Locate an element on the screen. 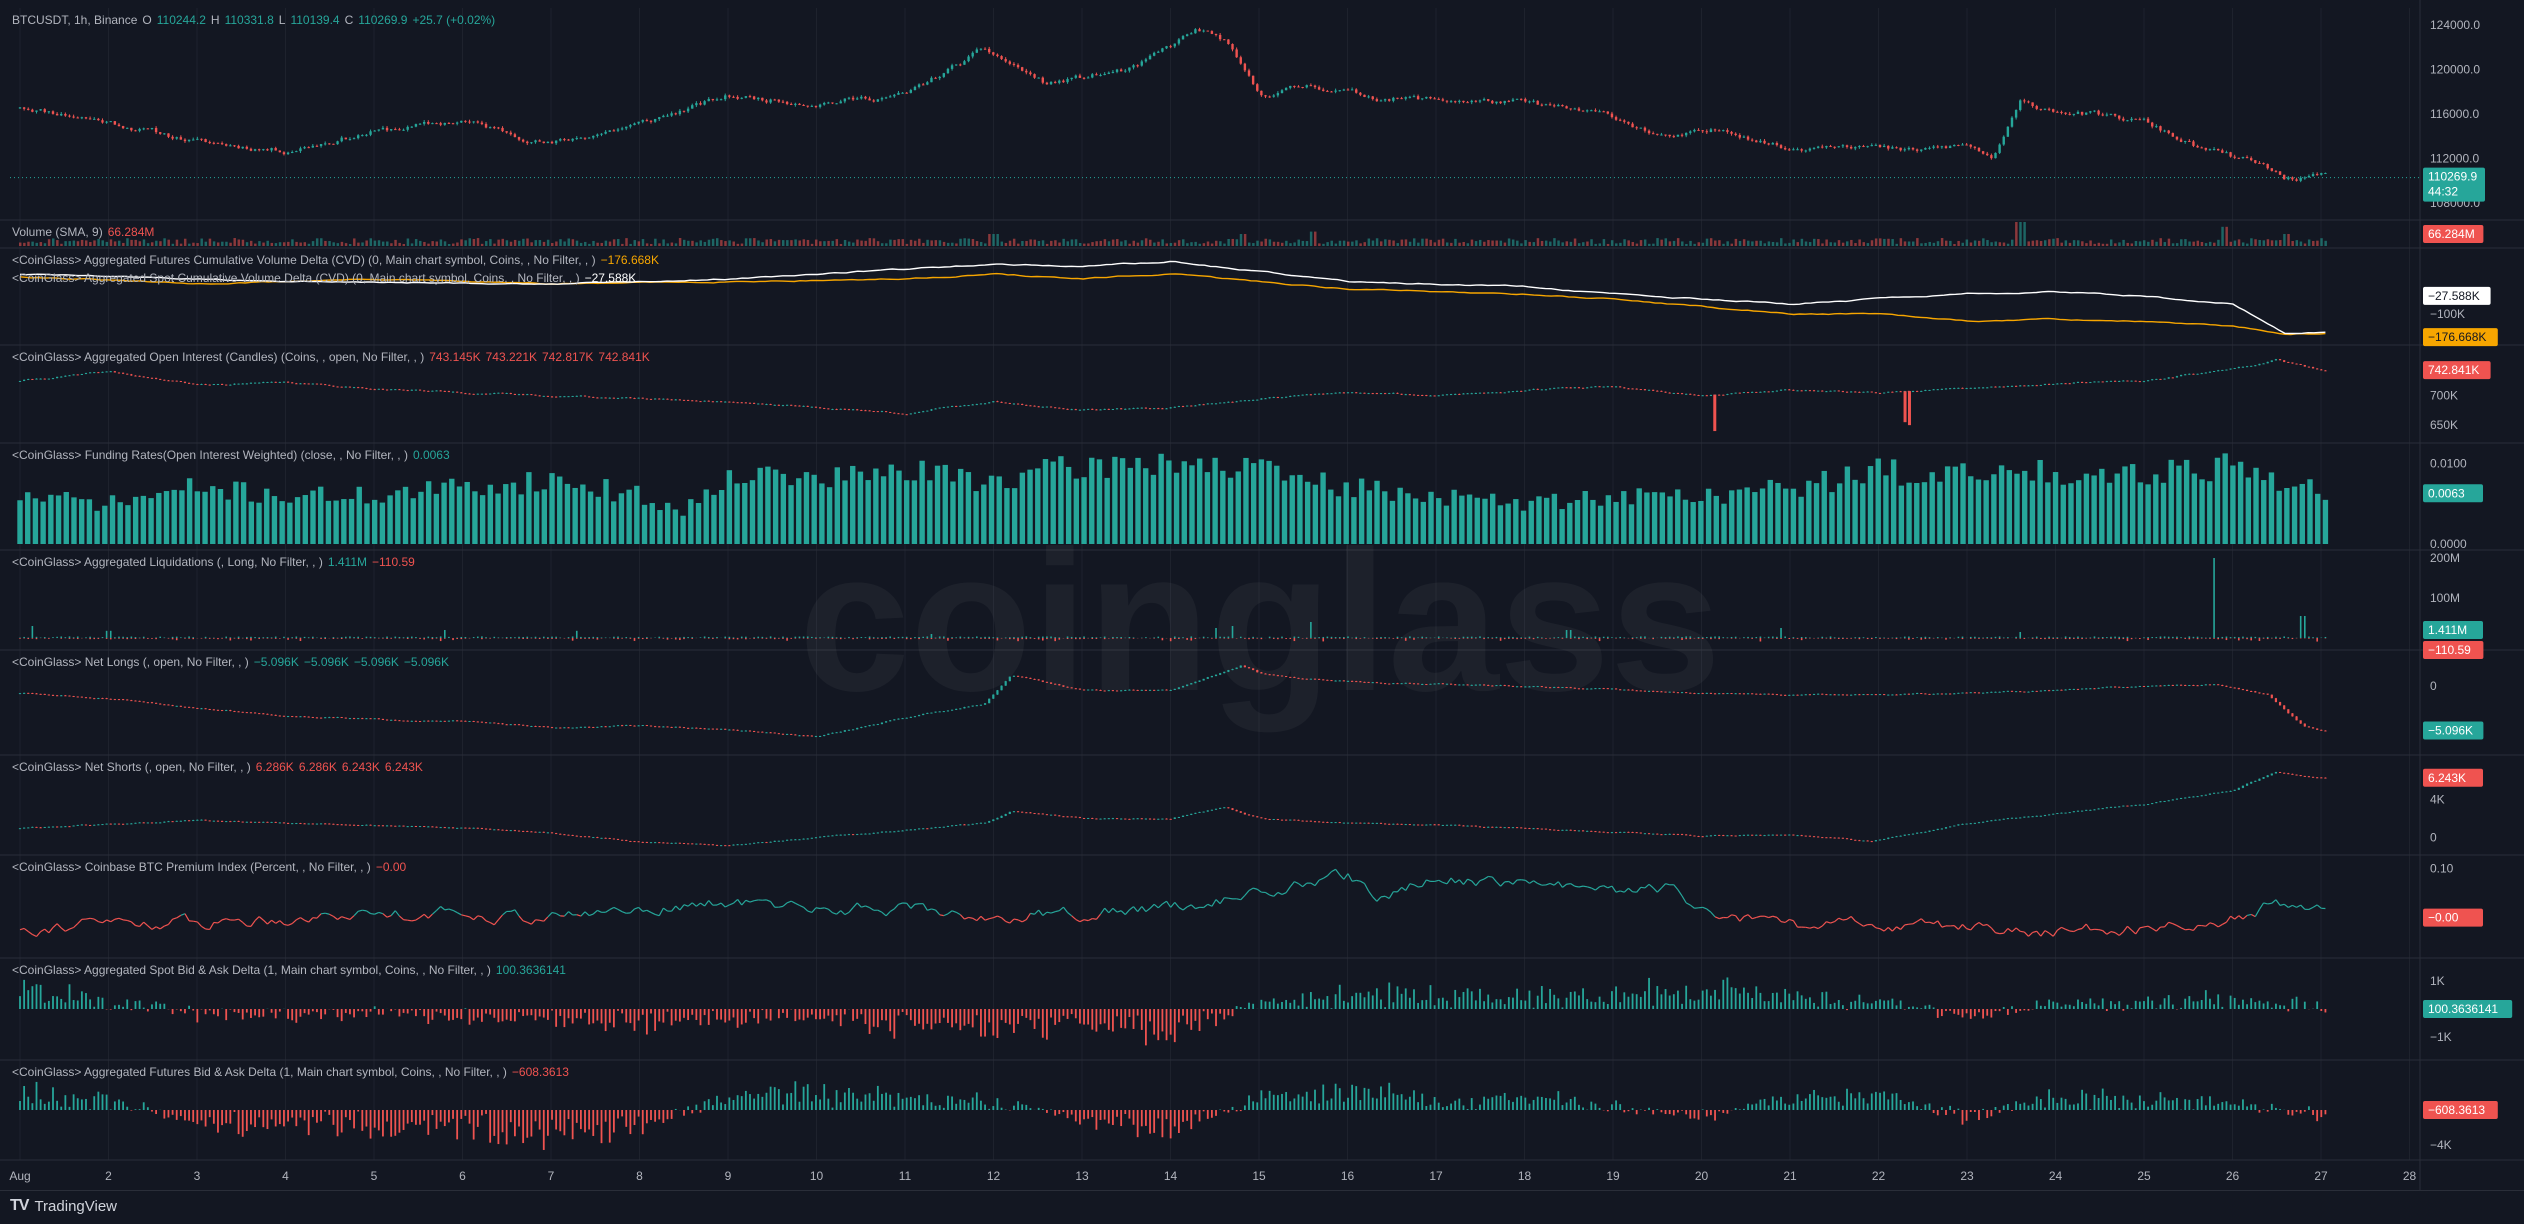 The width and height of the screenshot is (2524, 1224). oi-y-tick: 700K is located at coordinates (2444, 395).